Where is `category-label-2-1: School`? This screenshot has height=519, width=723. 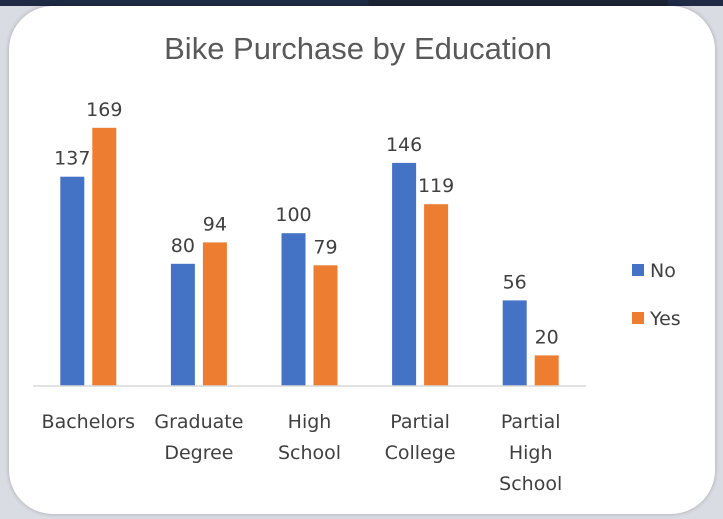
category-label-2-1: School is located at coordinates (309, 453).